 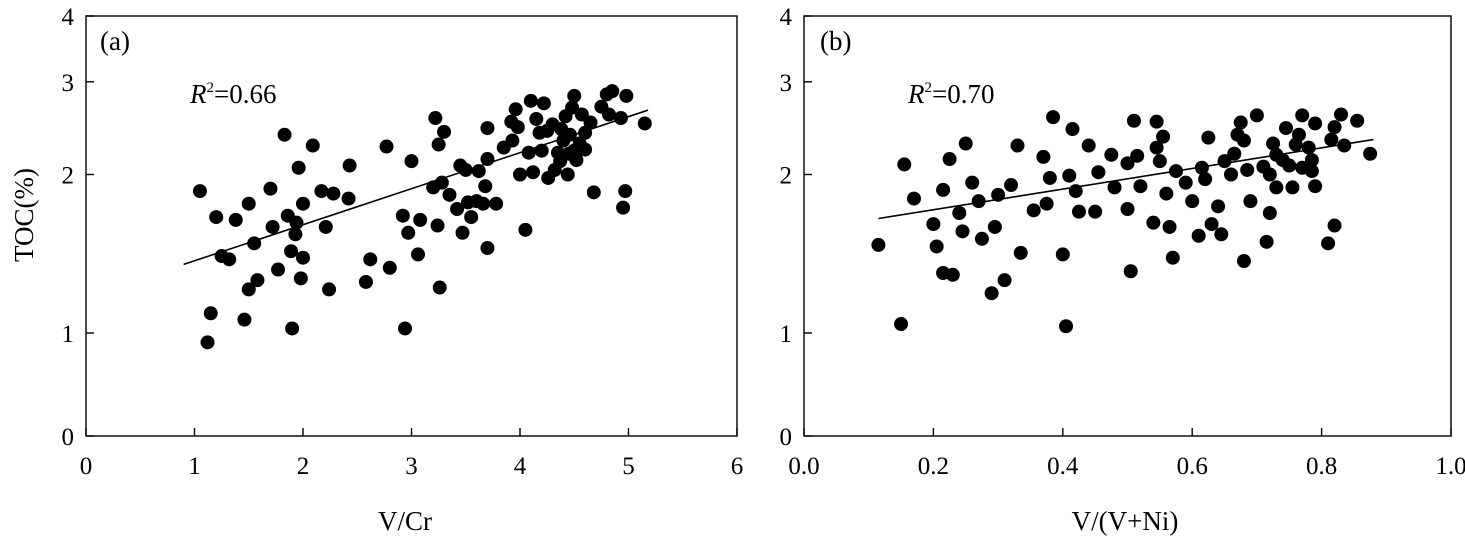 I want to click on panel-b-r-squared-value: =0.70, so click(x=963, y=94).